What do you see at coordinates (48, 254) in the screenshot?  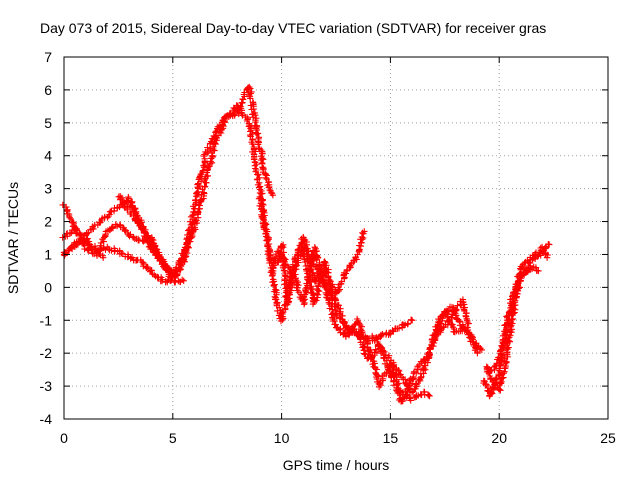 I see `y-tick-label: 1` at bounding box center [48, 254].